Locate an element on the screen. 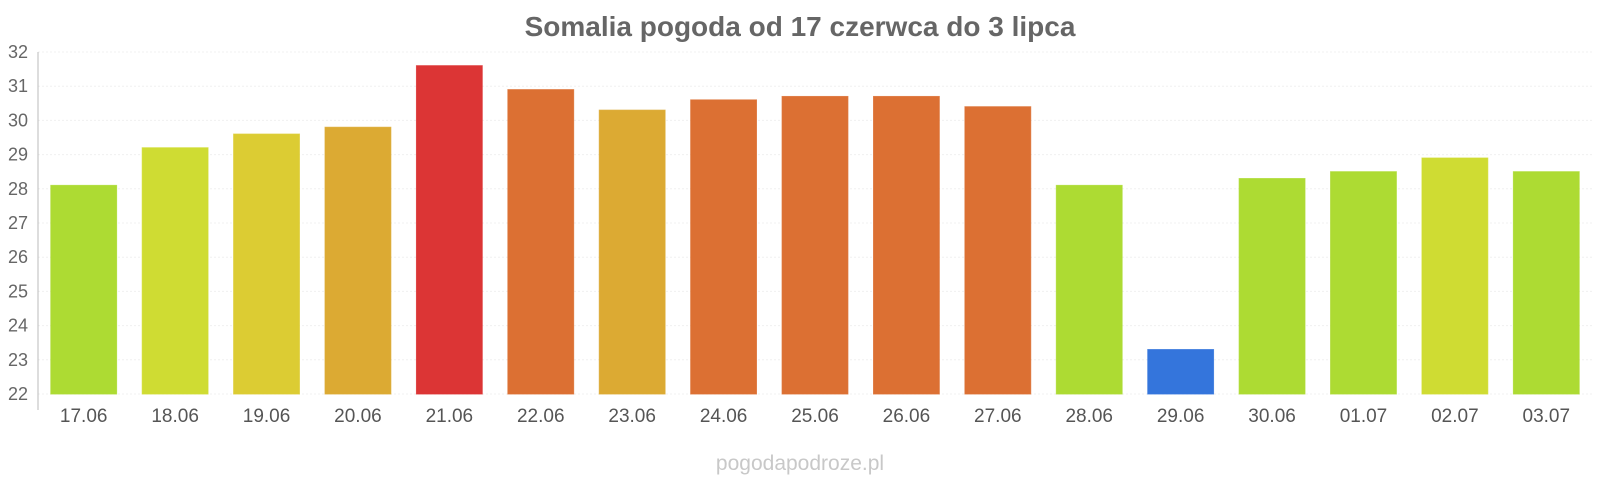 Image resolution: width=1600 pixels, height=480 pixels. bar-03.07 is located at coordinates (1546, 283).